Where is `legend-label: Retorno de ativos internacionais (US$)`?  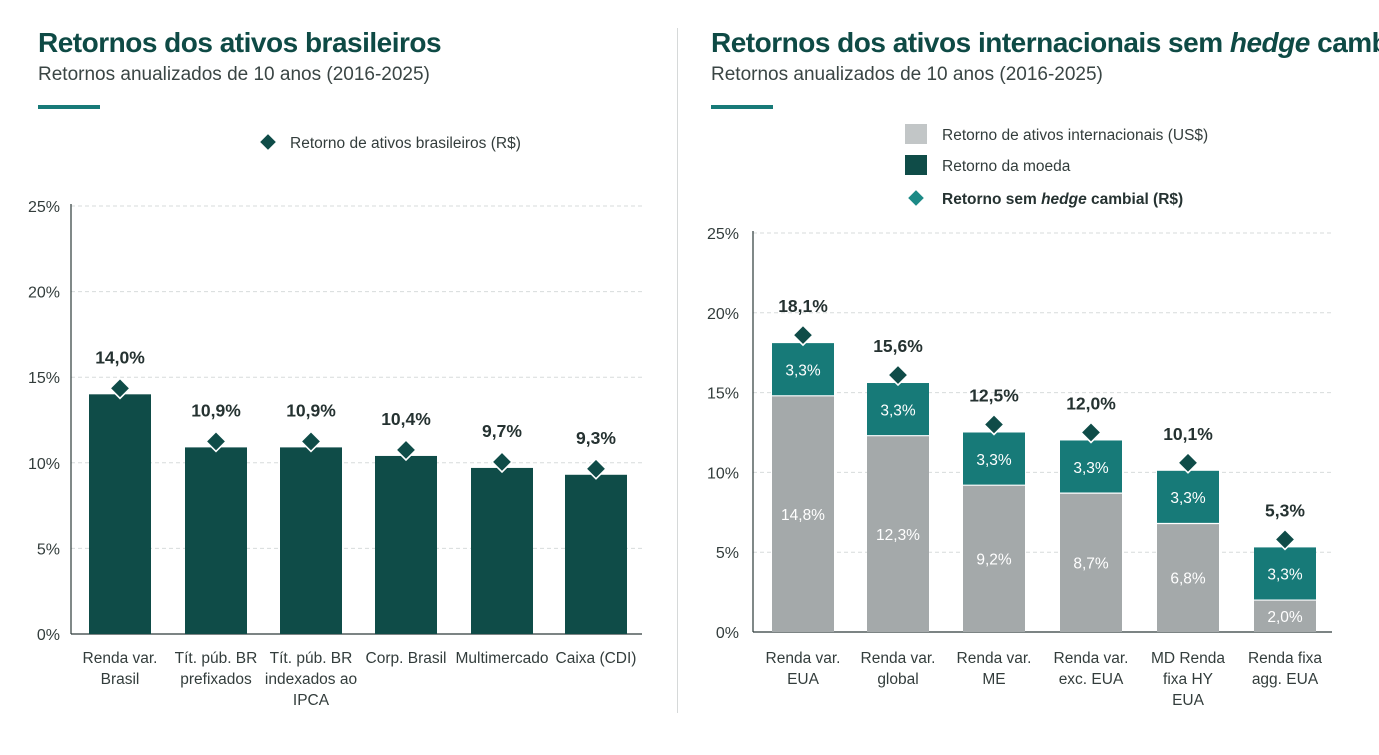 legend-label: Retorno de ativos internacionais (US$) is located at coordinates (1075, 135).